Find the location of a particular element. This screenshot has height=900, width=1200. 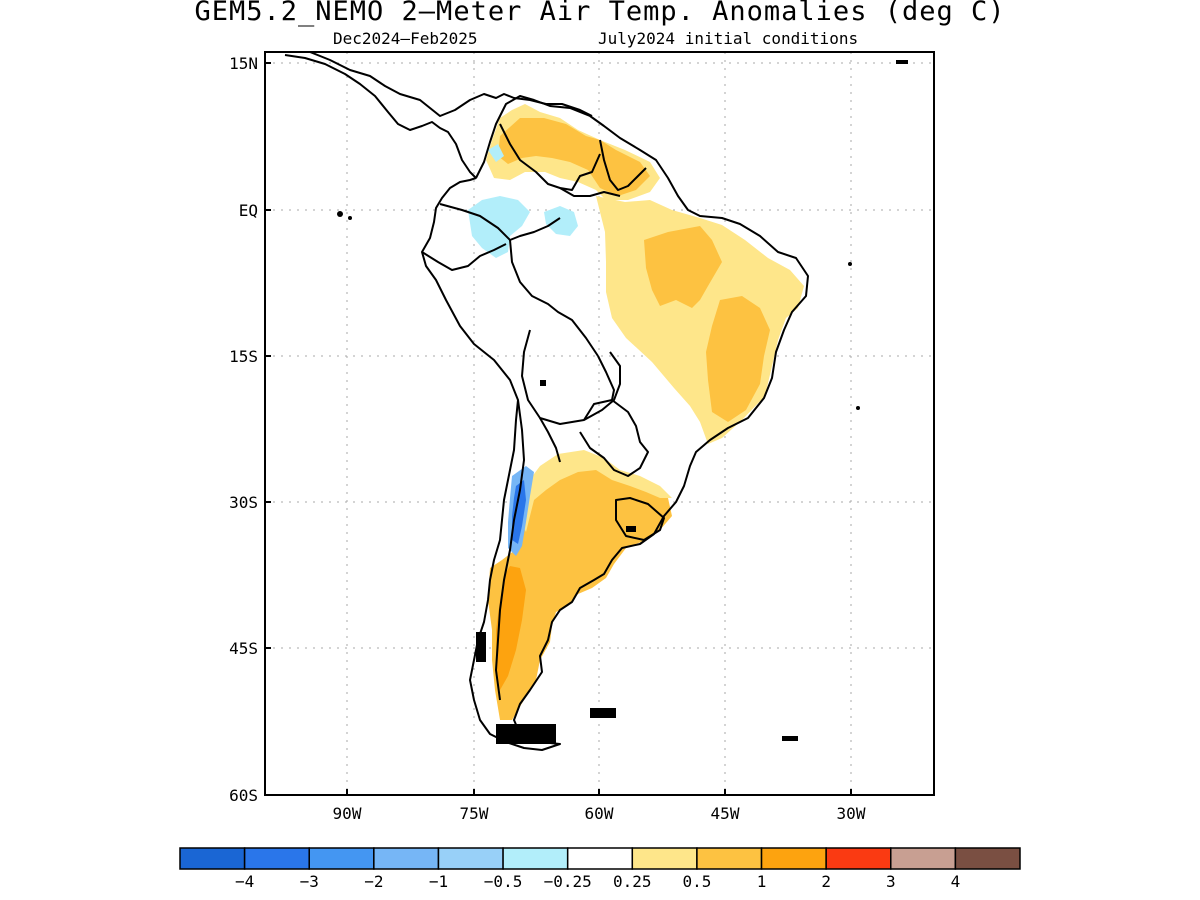

colorbar: −4 −3 −2 −1 −0.5 −0.25 0.25 0.5 1 2 3 4 is located at coordinates (600, 869).